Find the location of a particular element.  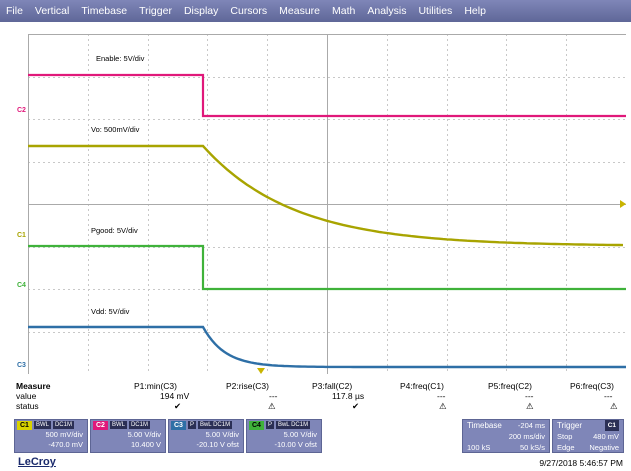

timebase-samples: 100 kS is located at coordinates (479, 447).